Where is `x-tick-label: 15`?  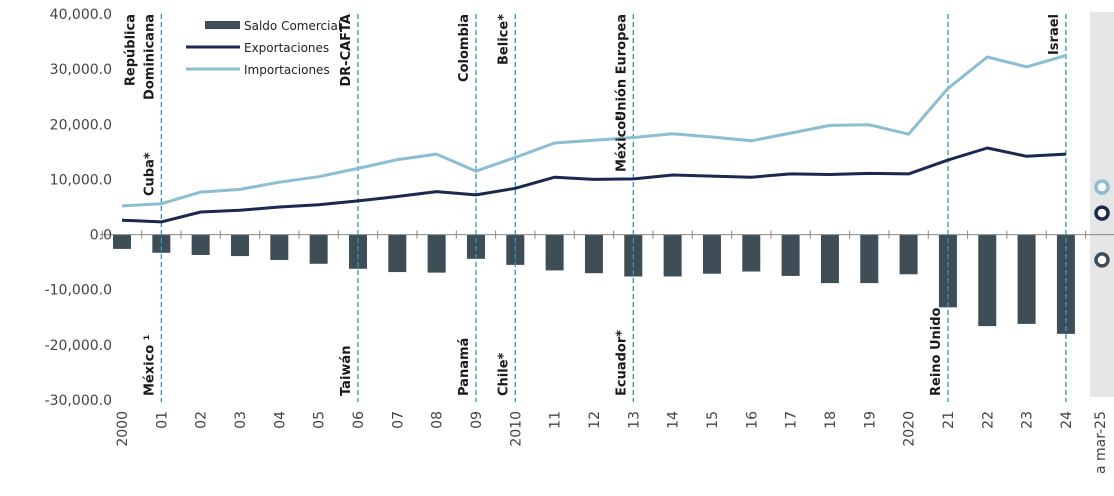
x-tick-label: 15 is located at coordinates (713, 420).